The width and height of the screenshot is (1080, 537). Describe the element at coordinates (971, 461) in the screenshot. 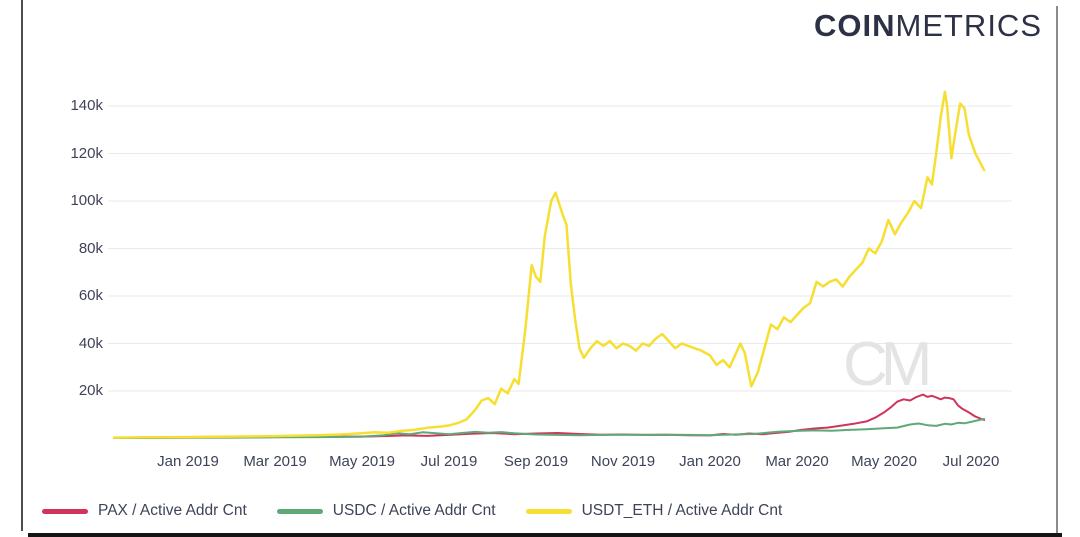

I see `x-axis-tick-label: Jul 2020` at that location.